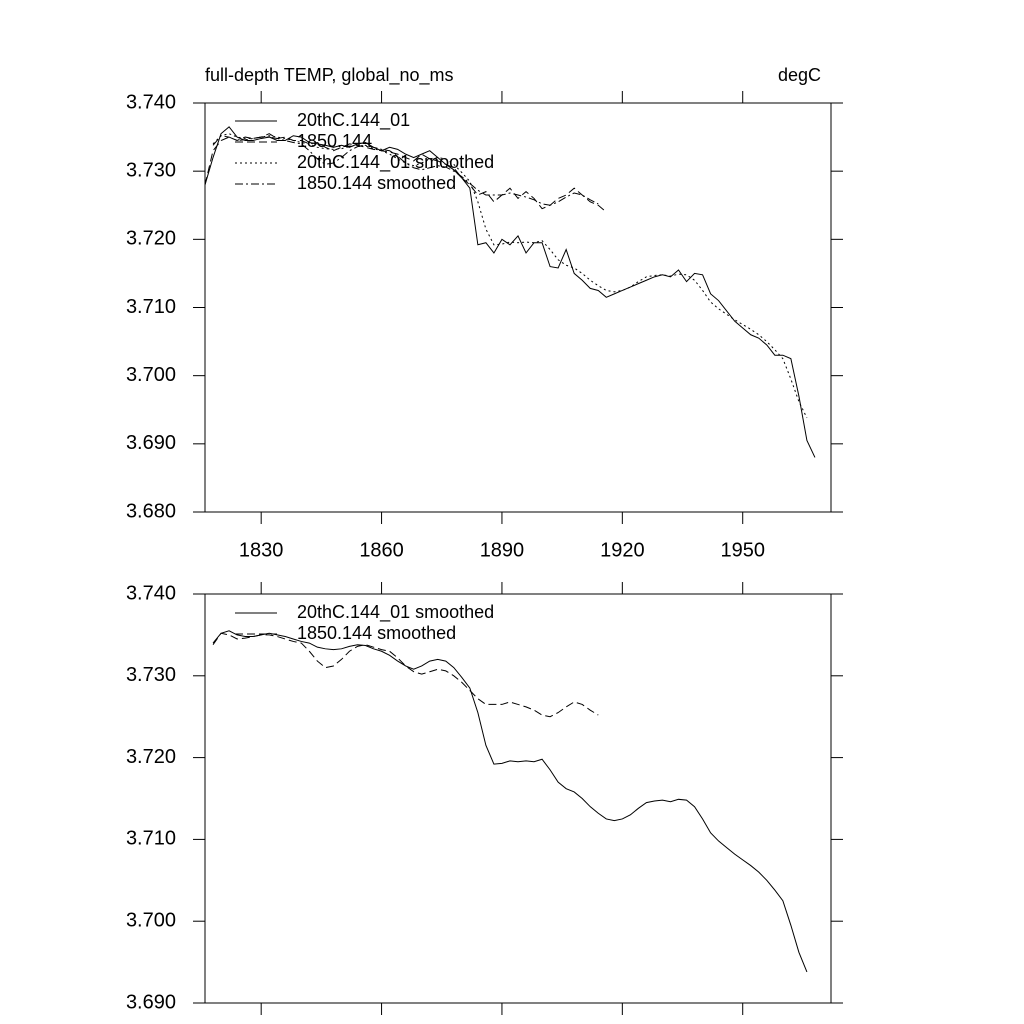 The image size is (1024, 1024). What do you see at coordinates (261, 550) in the screenshot?
I see `x-tick-label: 1830` at bounding box center [261, 550].